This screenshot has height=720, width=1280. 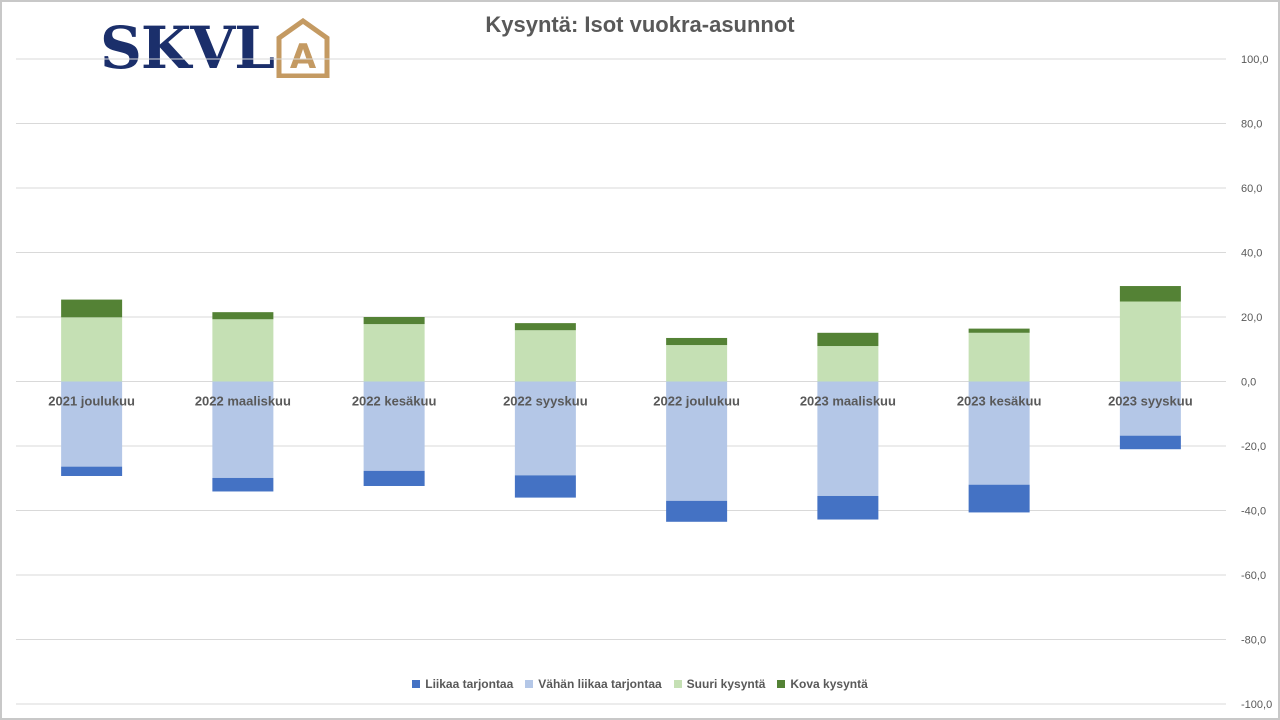 I want to click on x-category-label: 2023 syyskuu, so click(x=1150, y=401).